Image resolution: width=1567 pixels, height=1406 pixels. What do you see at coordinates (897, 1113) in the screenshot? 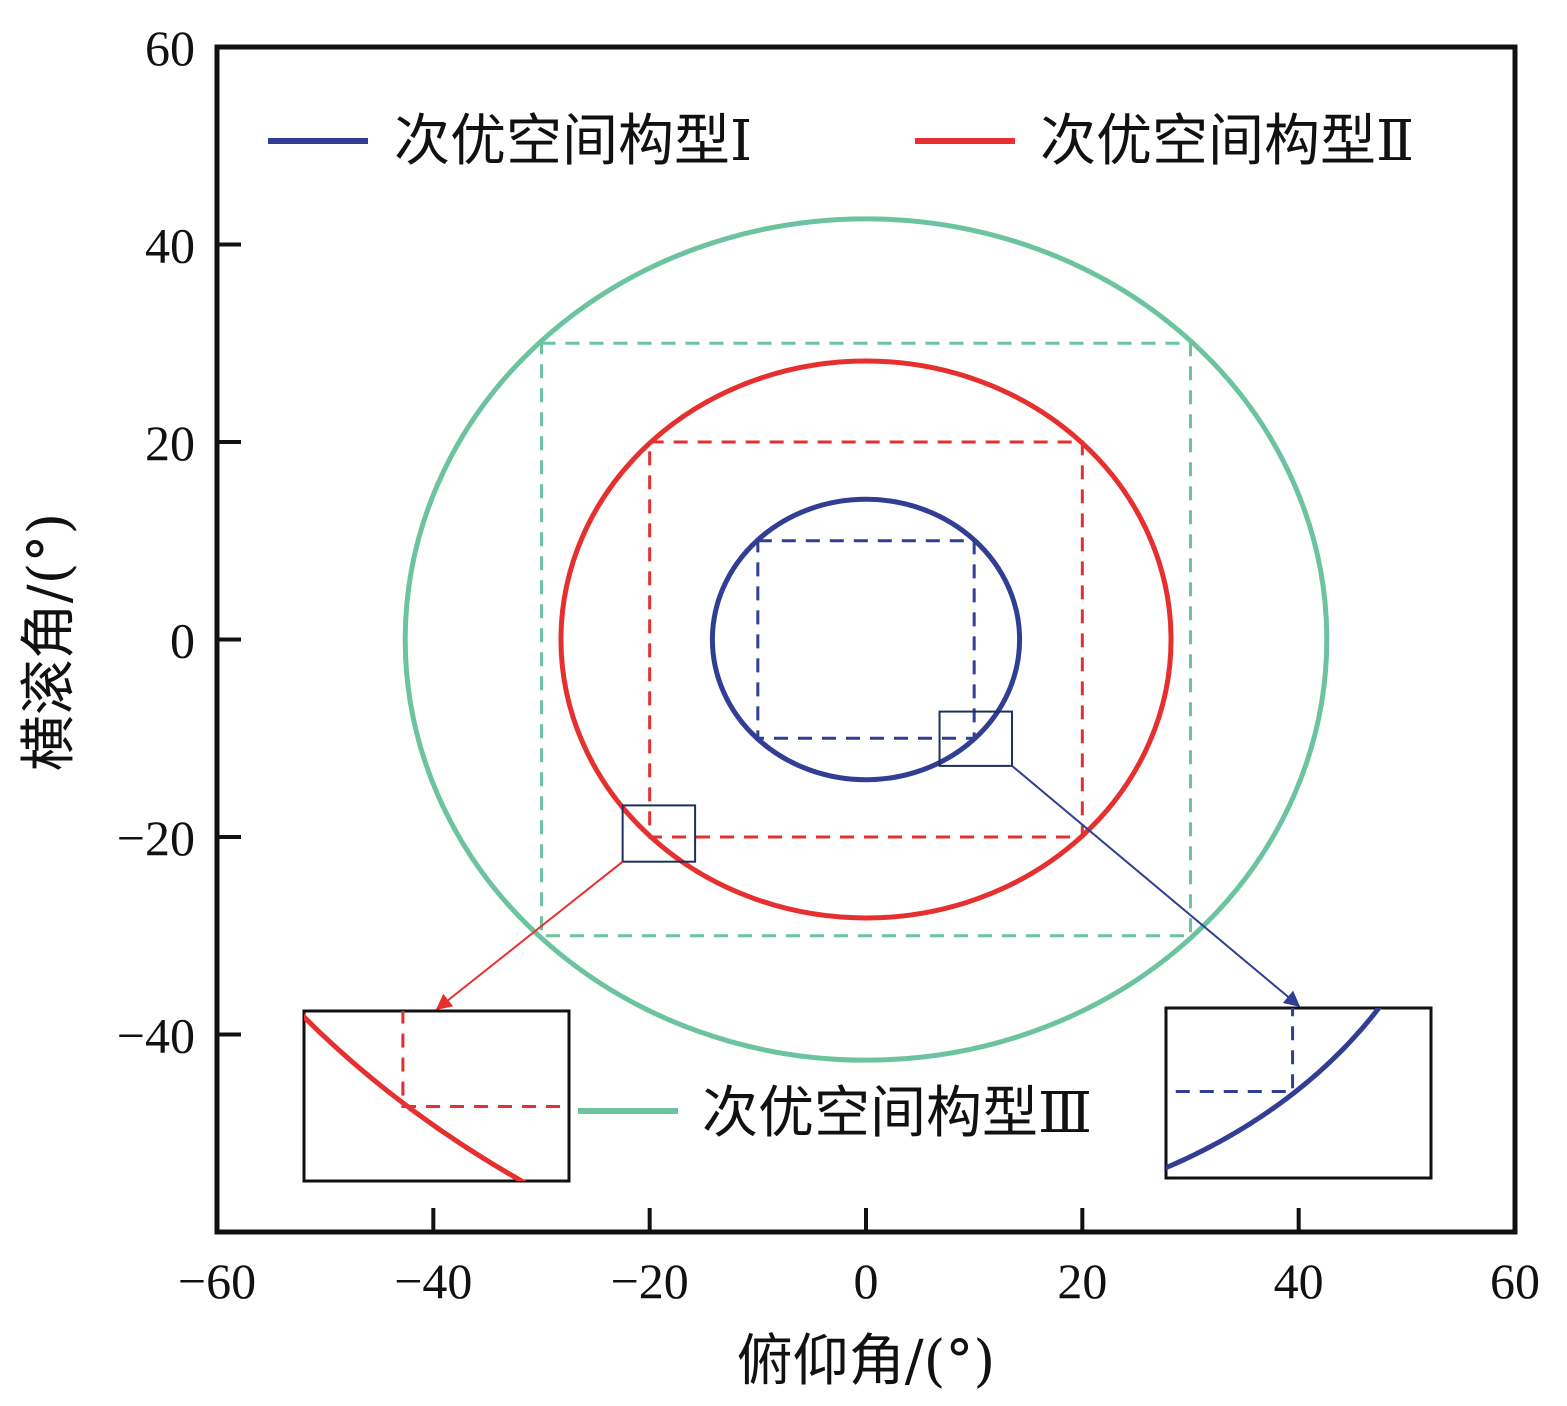
I see `legend-label-series-3: 次优空间构型Ⅲ` at bounding box center [897, 1113].